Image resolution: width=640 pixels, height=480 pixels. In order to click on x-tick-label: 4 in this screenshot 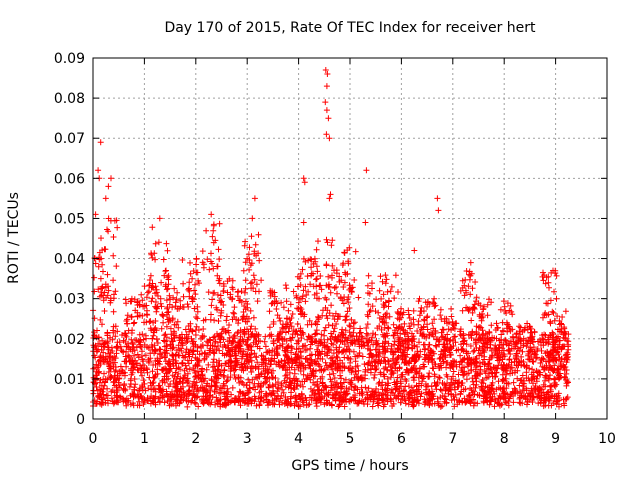, I will do `click(298, 439)`.